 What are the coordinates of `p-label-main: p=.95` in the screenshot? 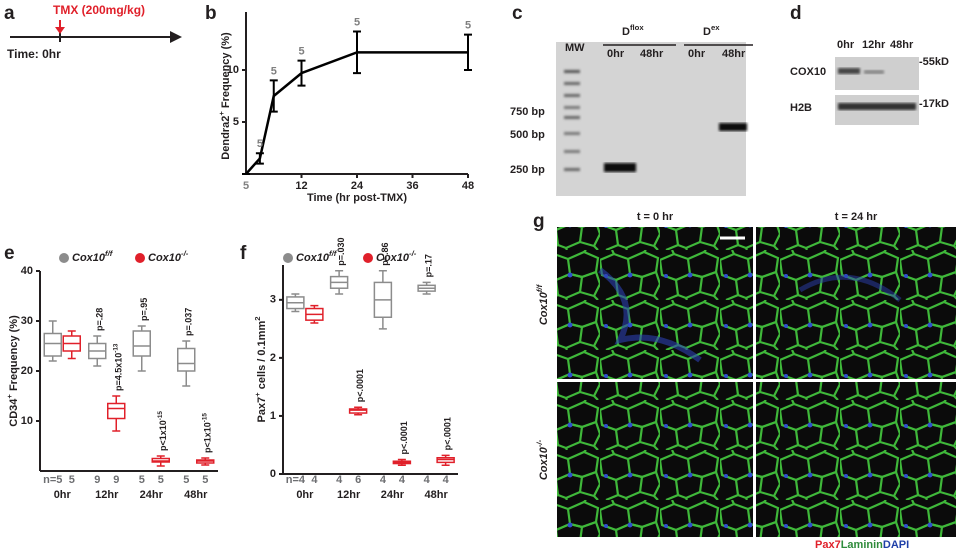 It's located at (144, 309).